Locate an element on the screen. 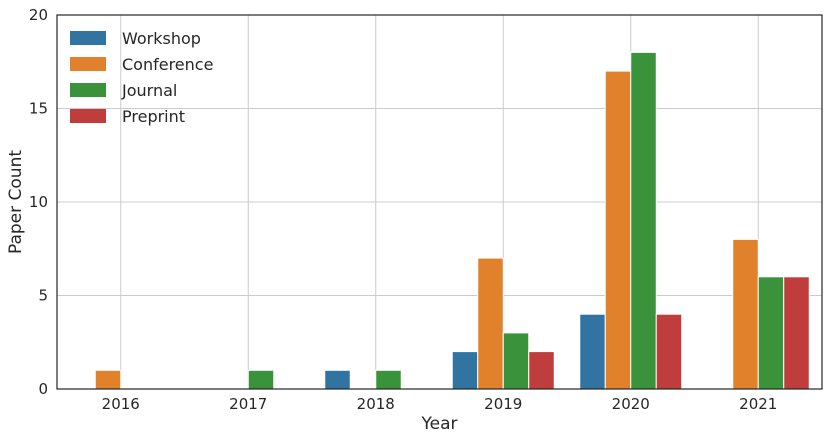  x-tick-label: 2020 is located at coordinates (631, 404).